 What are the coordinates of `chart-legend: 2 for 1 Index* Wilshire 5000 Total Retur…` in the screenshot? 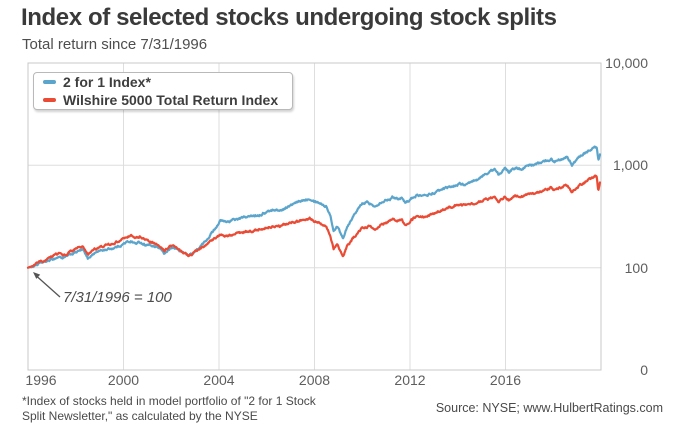 It's located at (163, 91).